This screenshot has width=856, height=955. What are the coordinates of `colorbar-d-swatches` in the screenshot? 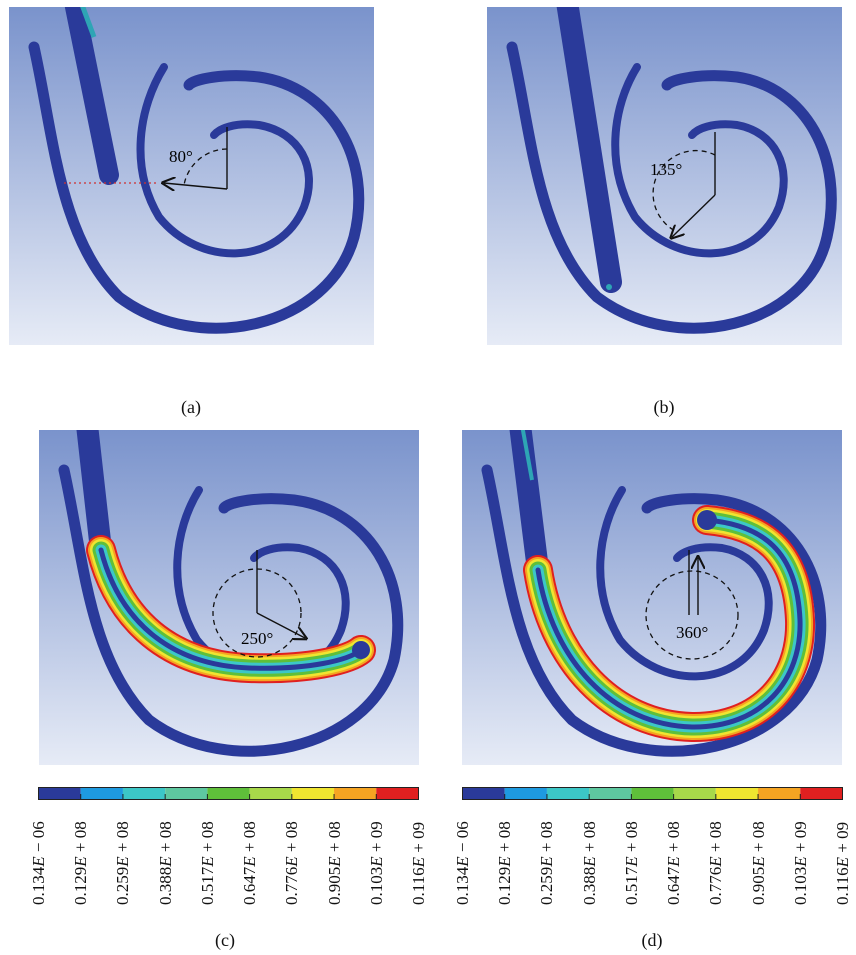 It's located at (652, 793).